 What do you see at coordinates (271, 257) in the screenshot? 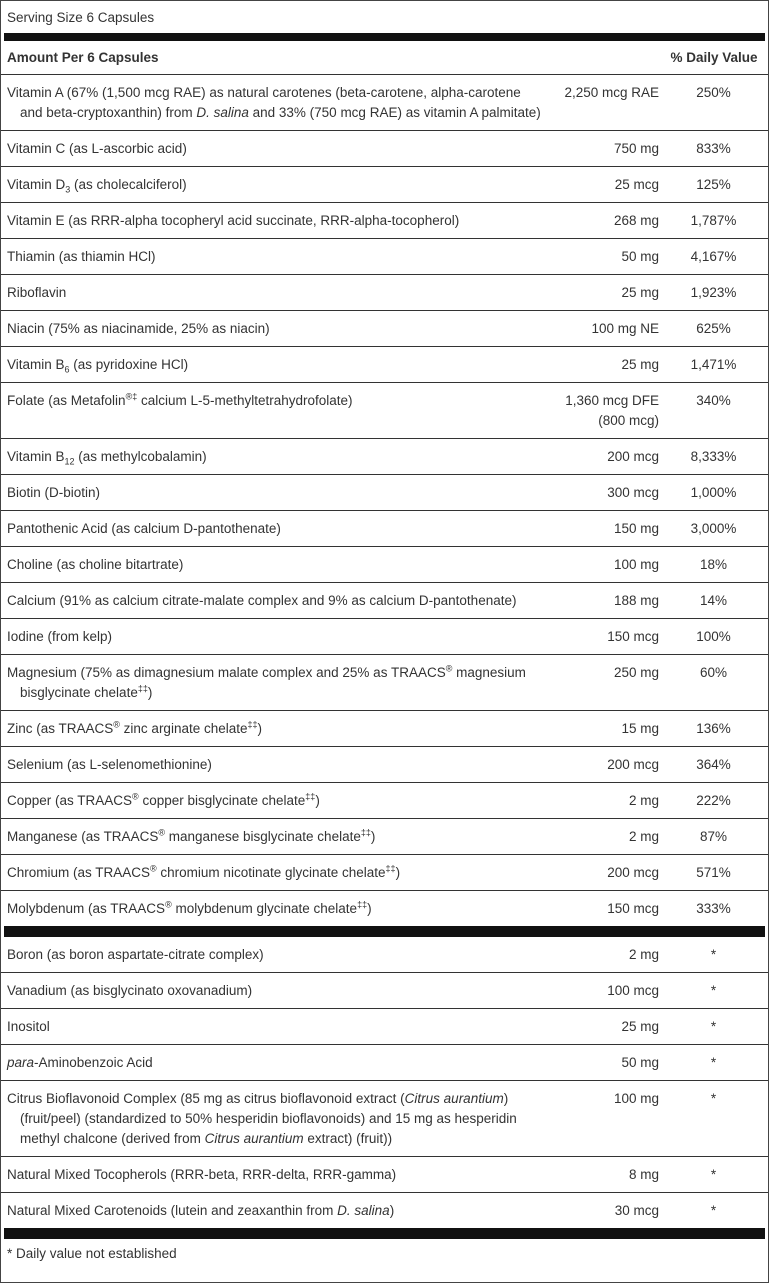
I see `nutrient-name: Thiamin (as thiamin HCl)` at bounding box center [271, 257].